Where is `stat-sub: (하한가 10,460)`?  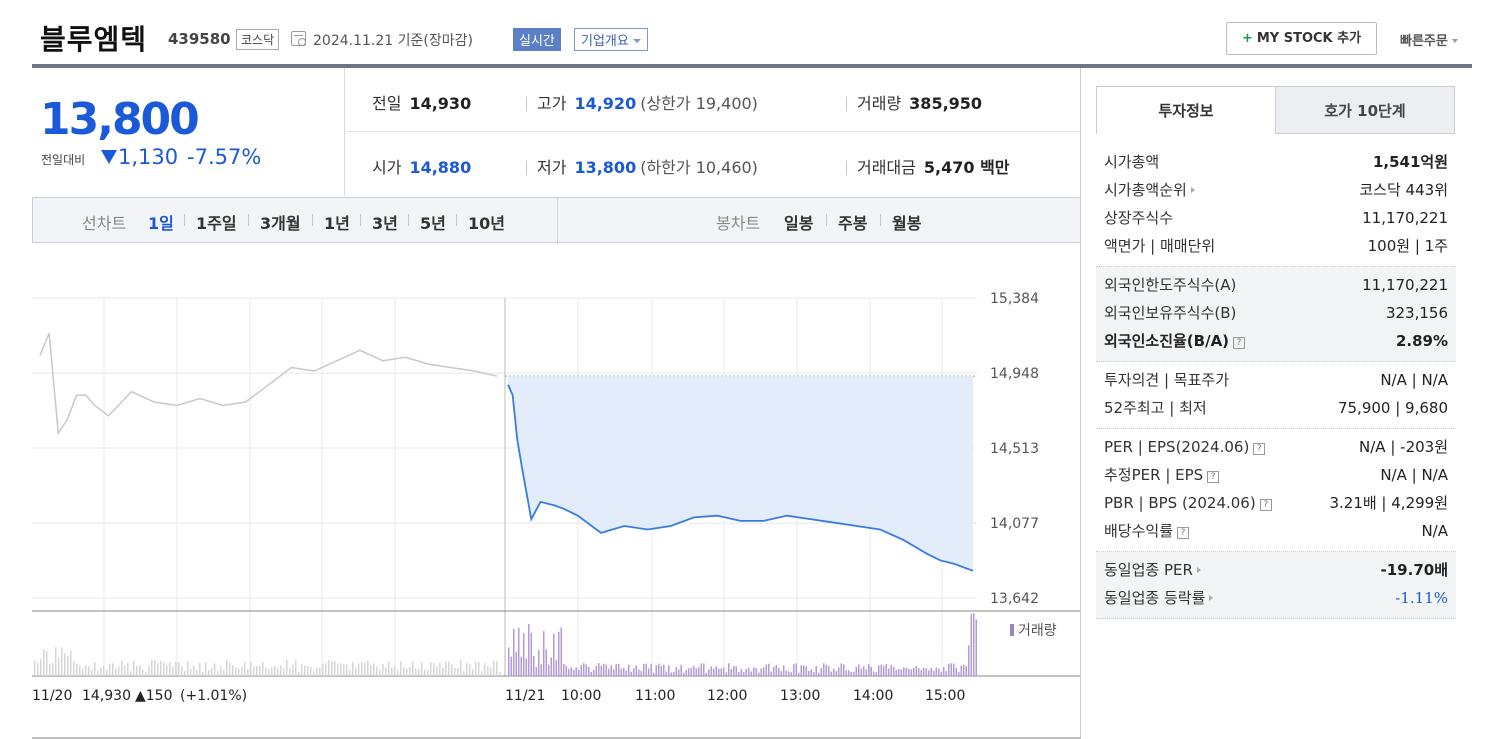
stat-sub: (하한가 10,460) is located at coordinates (699, 167).